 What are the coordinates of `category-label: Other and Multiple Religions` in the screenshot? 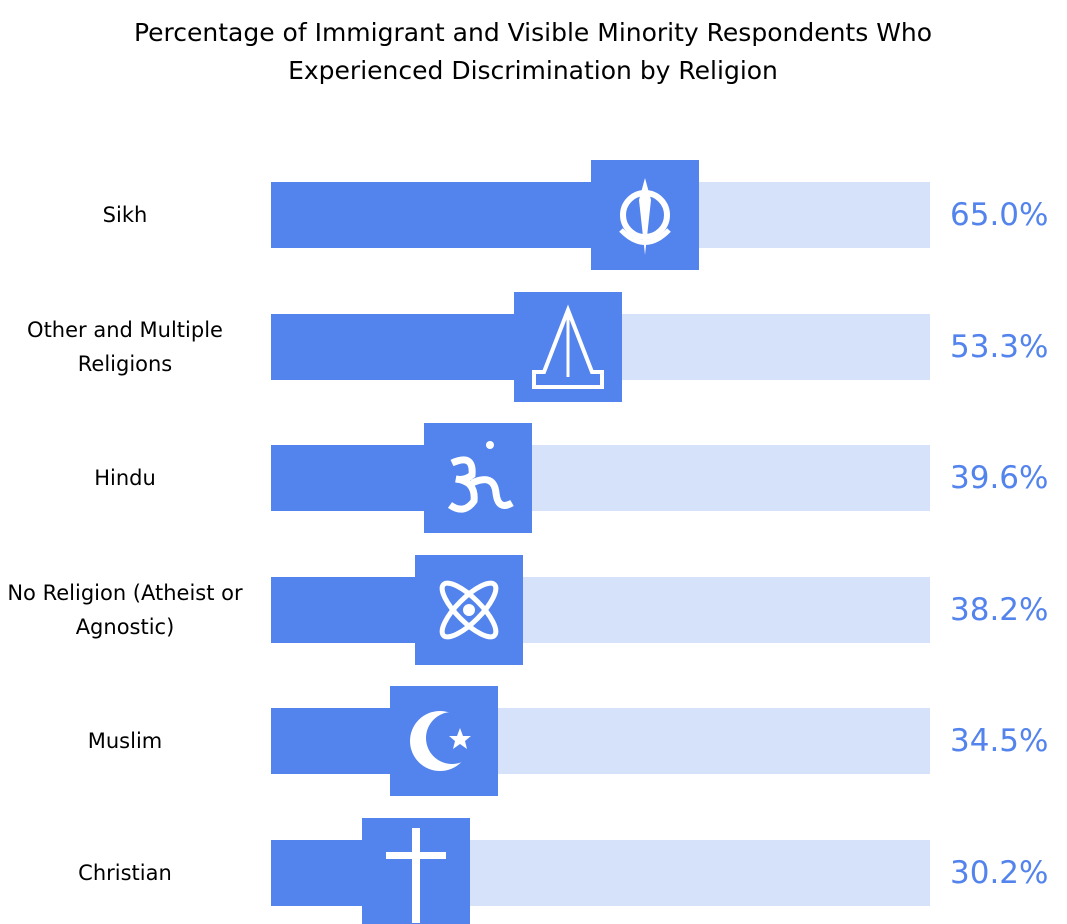 It's located at (125, 346).